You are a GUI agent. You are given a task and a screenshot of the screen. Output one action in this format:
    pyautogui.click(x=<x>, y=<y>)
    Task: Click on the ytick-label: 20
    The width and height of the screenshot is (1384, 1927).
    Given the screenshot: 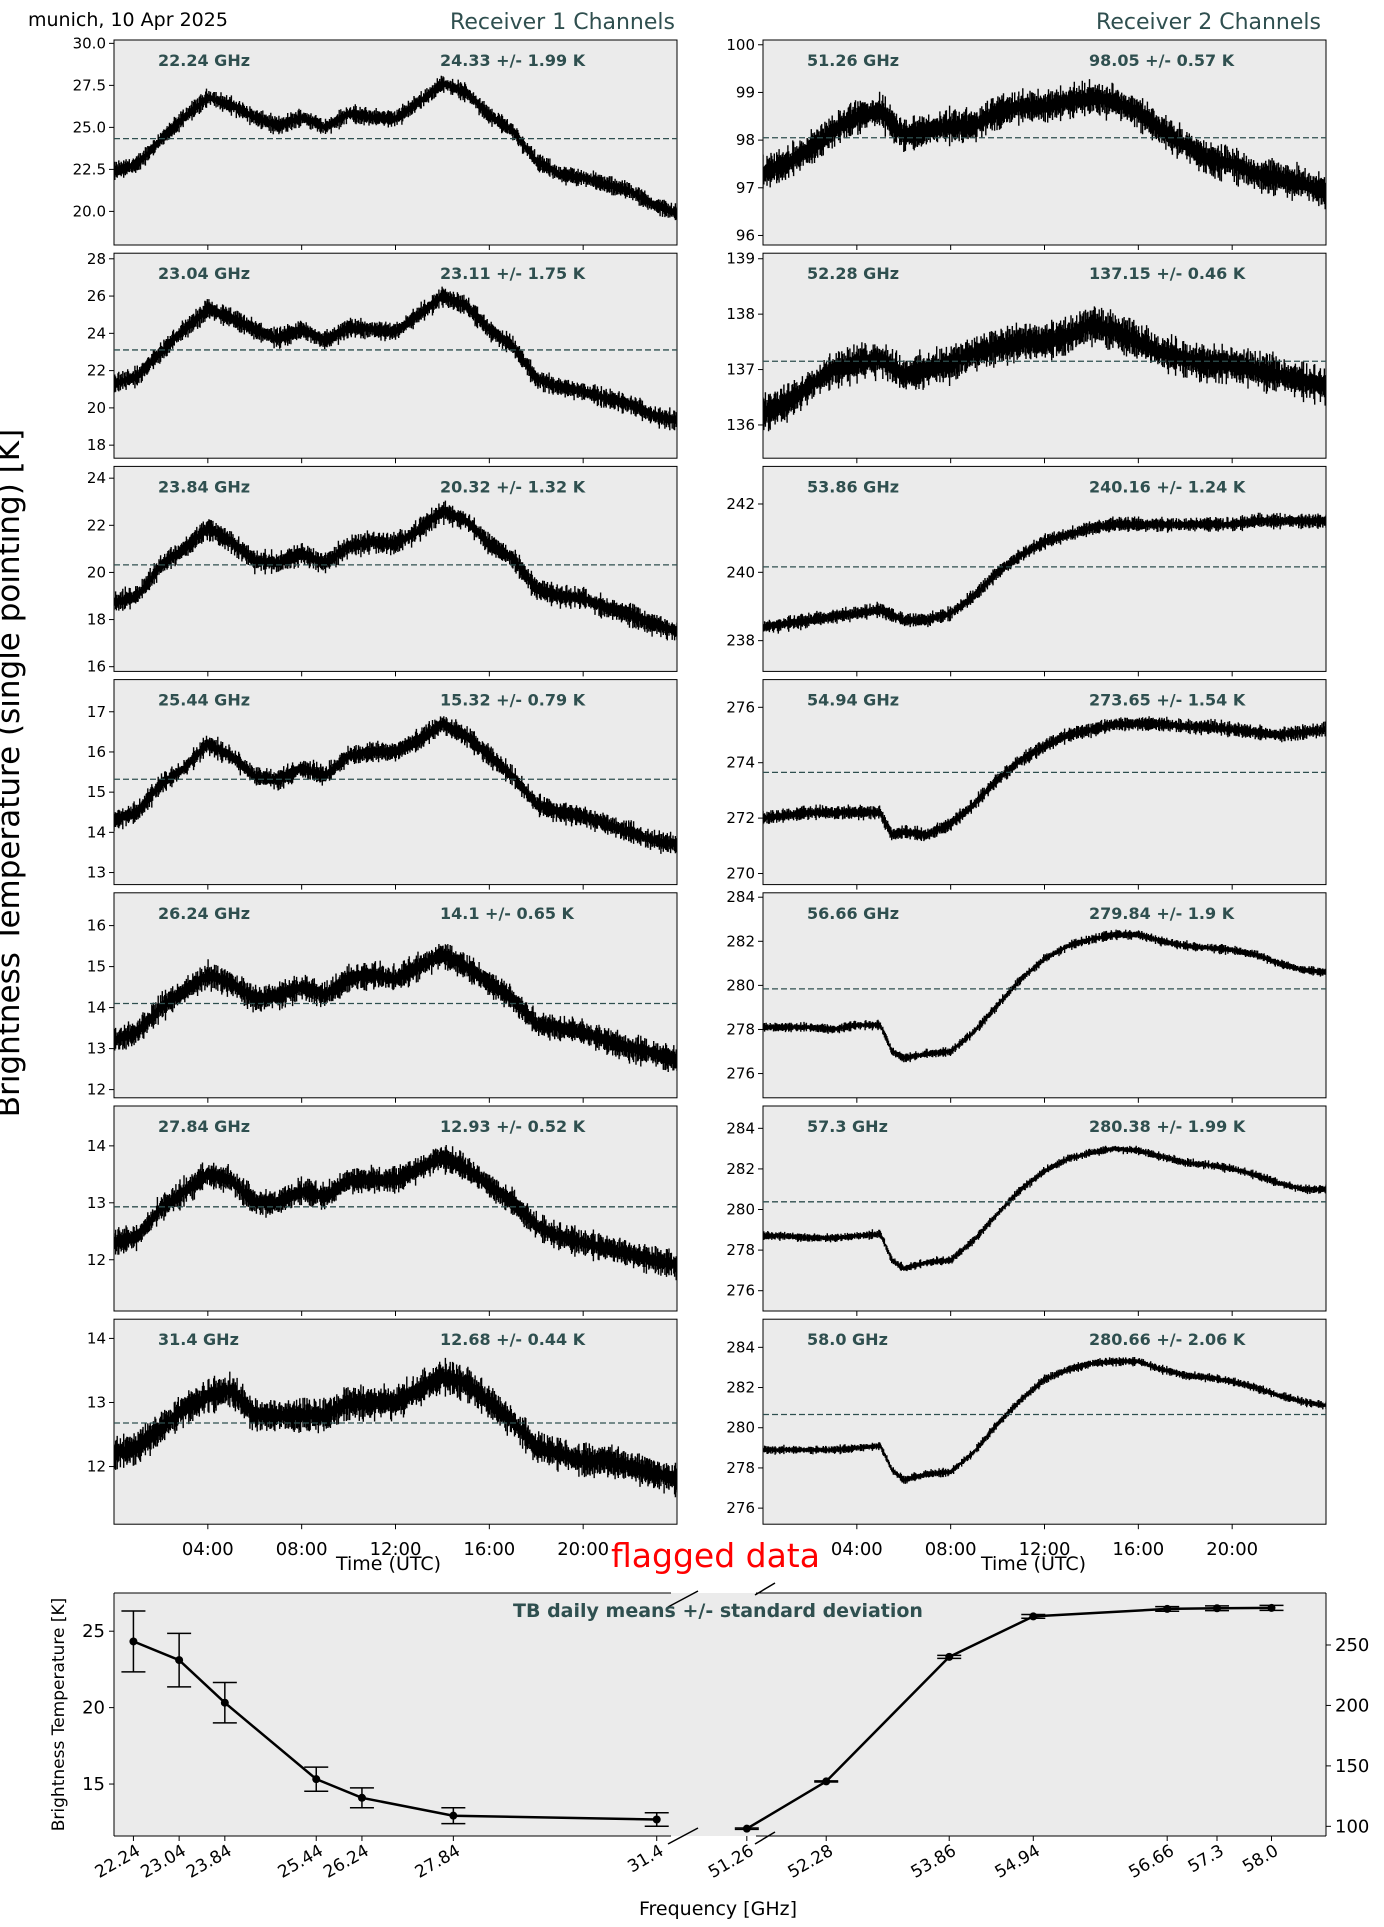 What is the action you would take?
    pyautogui.click(x=96, y=572)
    